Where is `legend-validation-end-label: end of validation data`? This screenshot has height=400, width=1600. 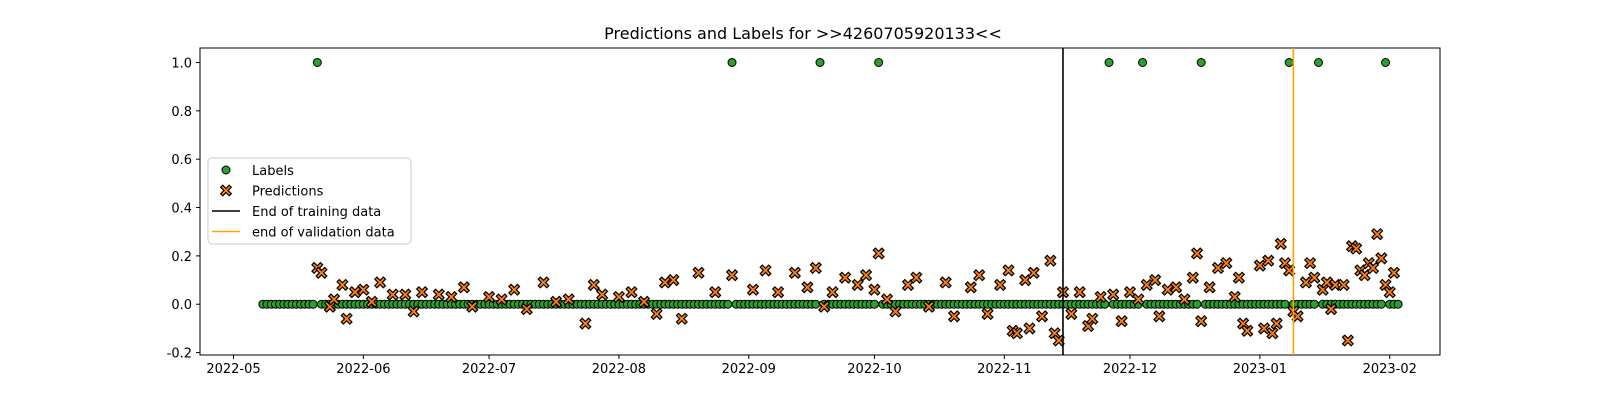 legend-validation-end-label: end of validation data is located at coordinates (323, 233).